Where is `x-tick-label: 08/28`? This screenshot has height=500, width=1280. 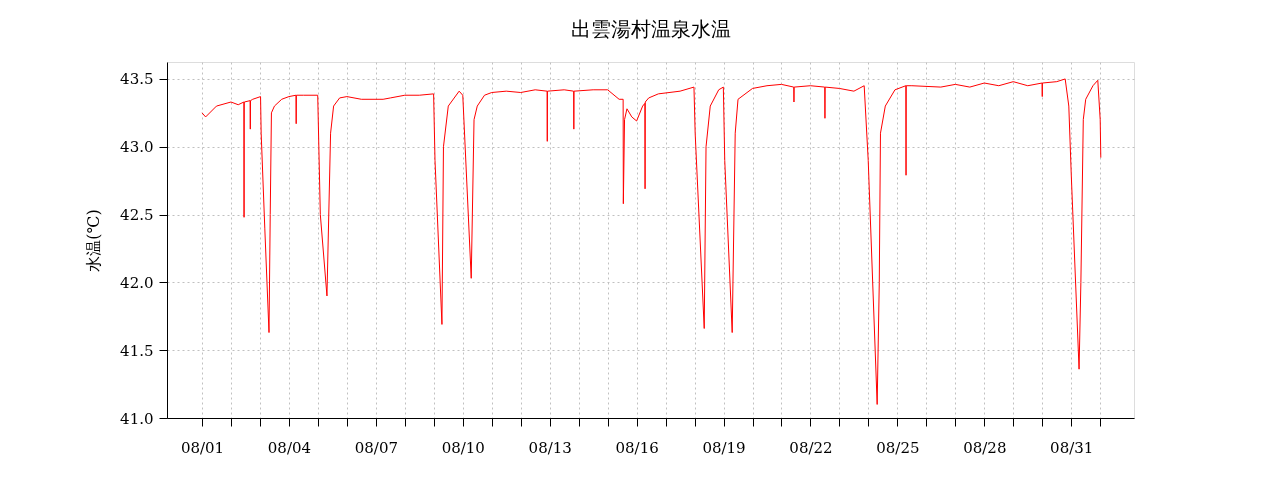 x-tick-label: 08/28 is located at coordinates (985, 447).